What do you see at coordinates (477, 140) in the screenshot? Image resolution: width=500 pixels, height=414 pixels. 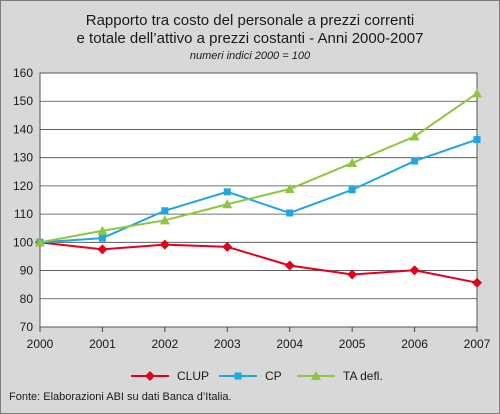 I see `data-point-cp-2007` at bounding box center [477, 140].